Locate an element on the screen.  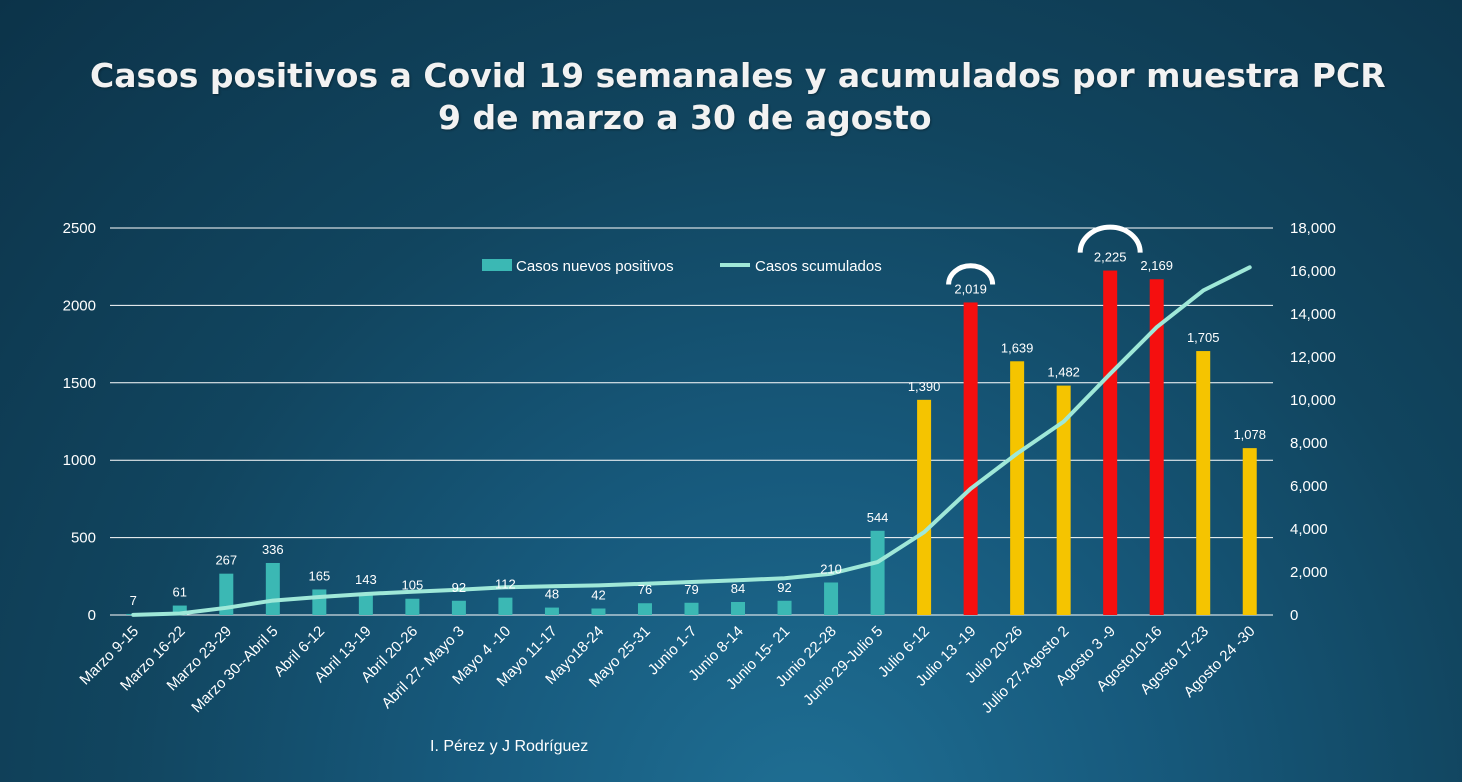
highlight-arcs is located at coordinates (1044, 254).